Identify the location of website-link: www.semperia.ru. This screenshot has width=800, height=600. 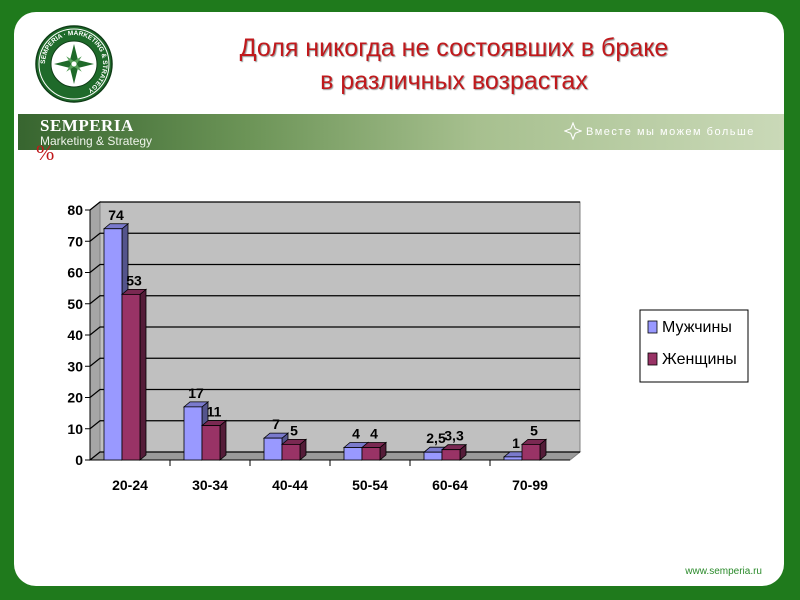
(723, 571).